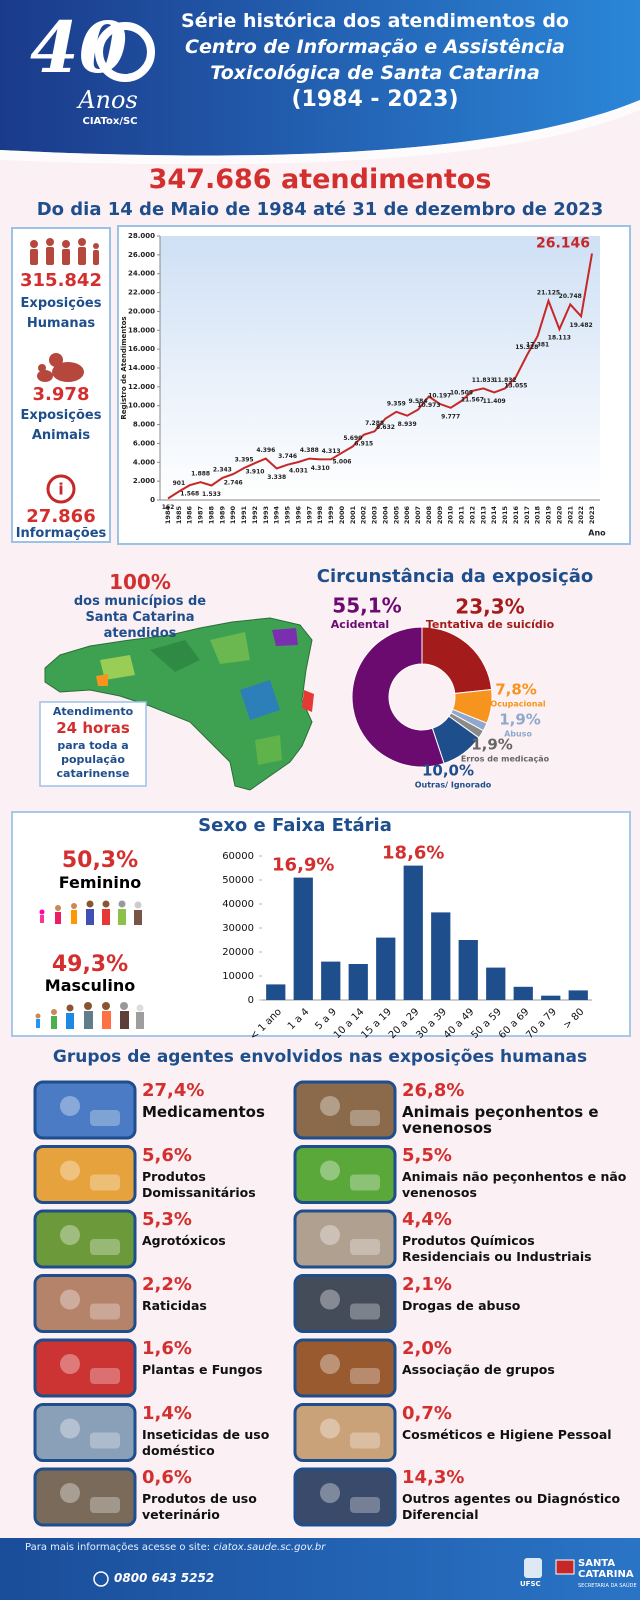 This screenshot has width=640, height=1600. I want to click on value-label: 10.197, so click(439, 395).